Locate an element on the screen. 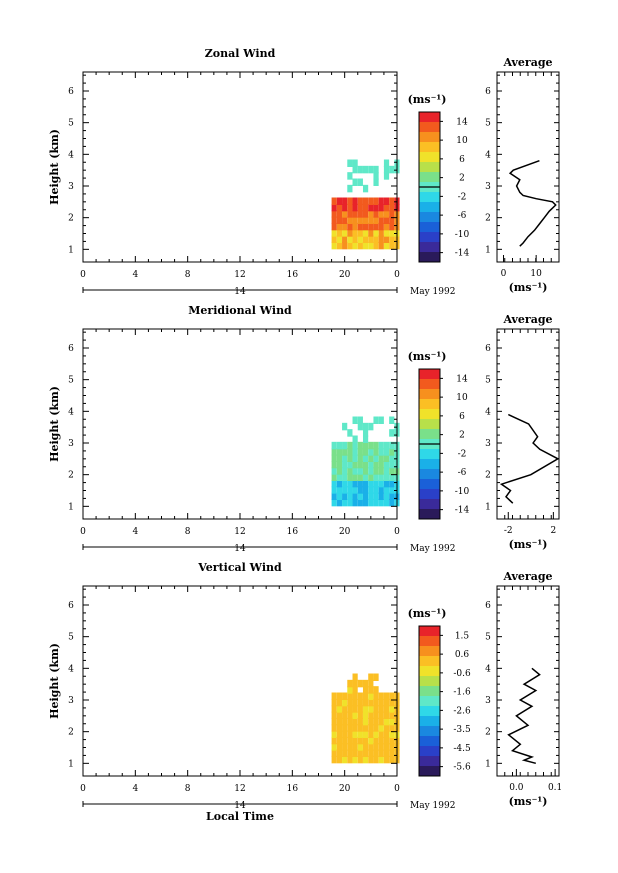  colorbar-label: -10 is located at coordinates (462, 492).